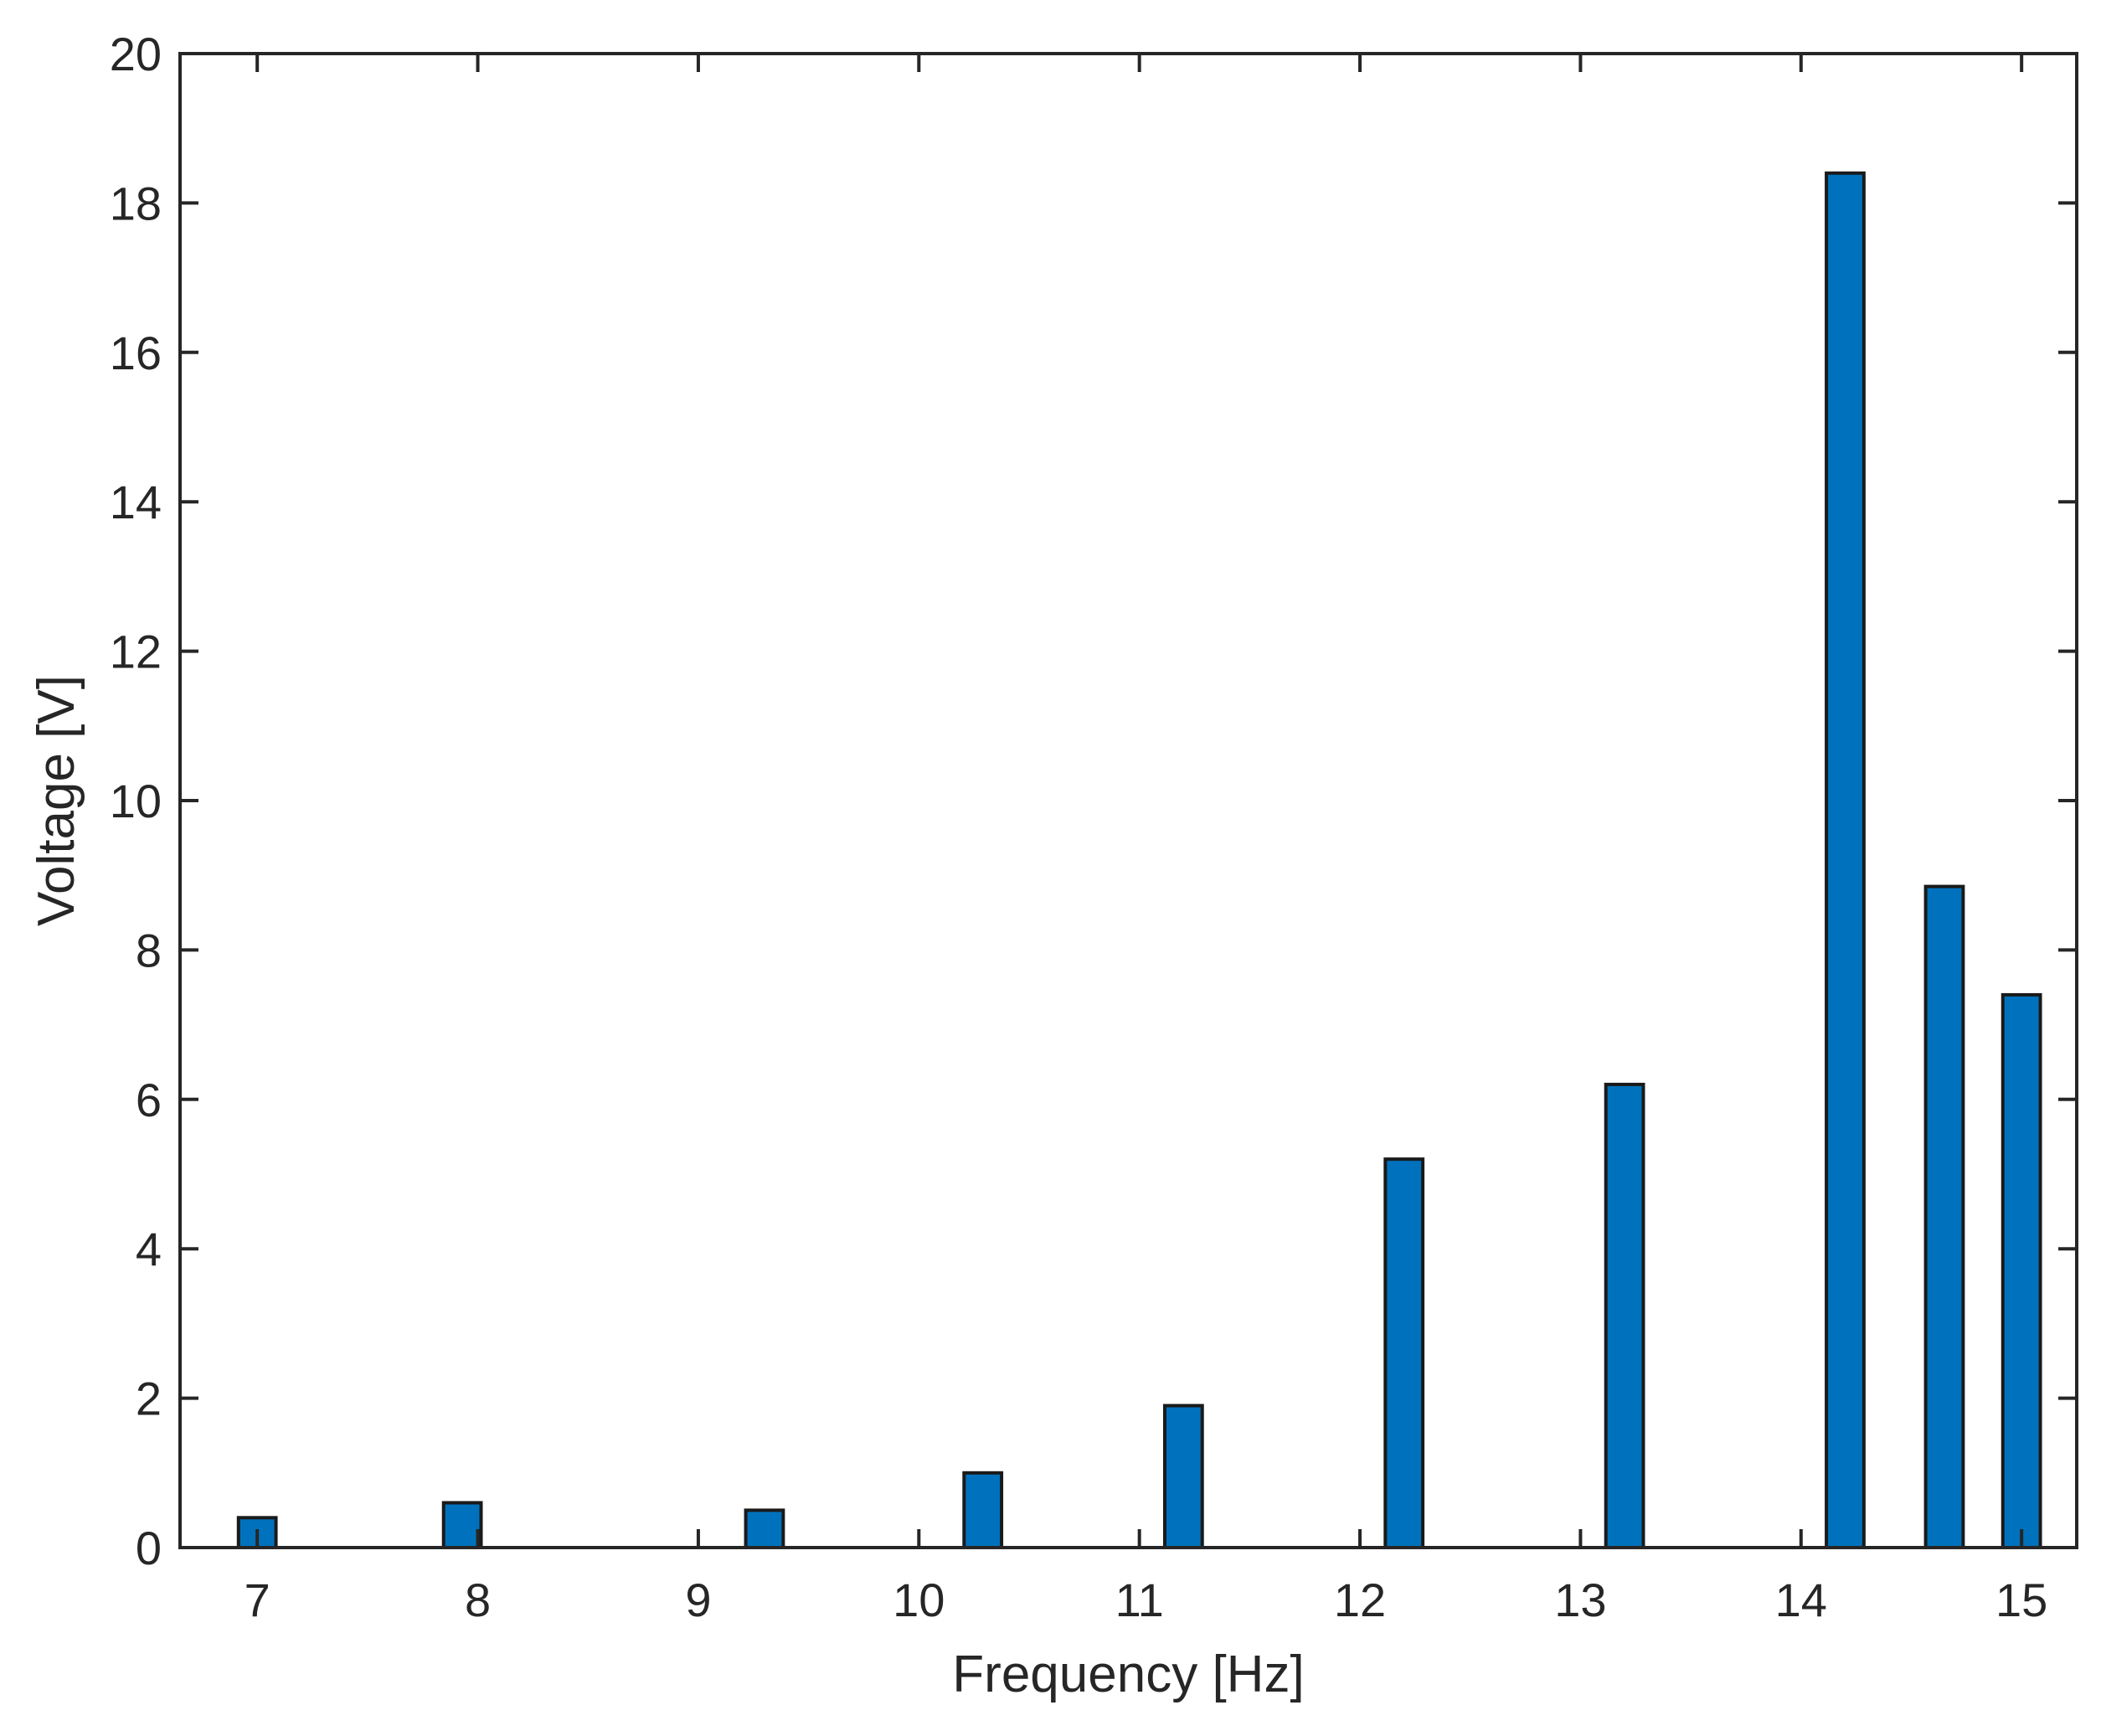 The height and width of the screenshot is (1736, 2101). I want to click on x-tick-label: 15, so click(2021, 1600).